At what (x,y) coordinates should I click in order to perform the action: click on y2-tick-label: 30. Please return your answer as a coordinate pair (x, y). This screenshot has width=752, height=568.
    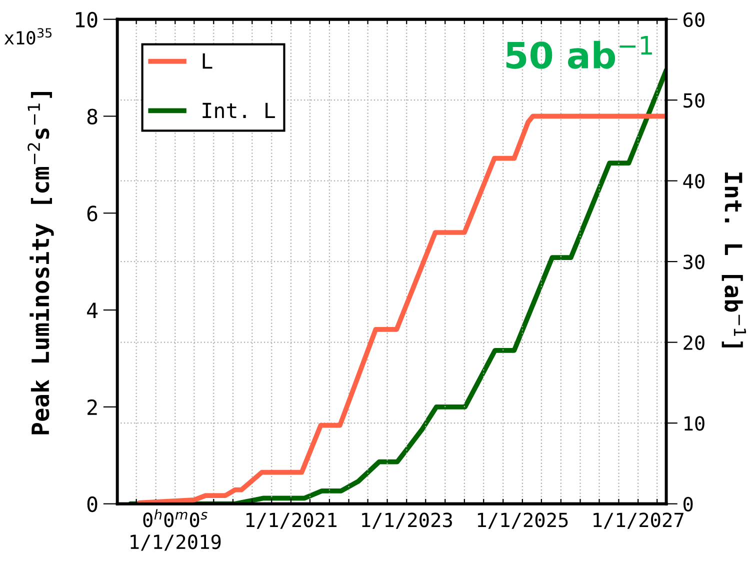
    Looking at the image, I should click on (694, 262).